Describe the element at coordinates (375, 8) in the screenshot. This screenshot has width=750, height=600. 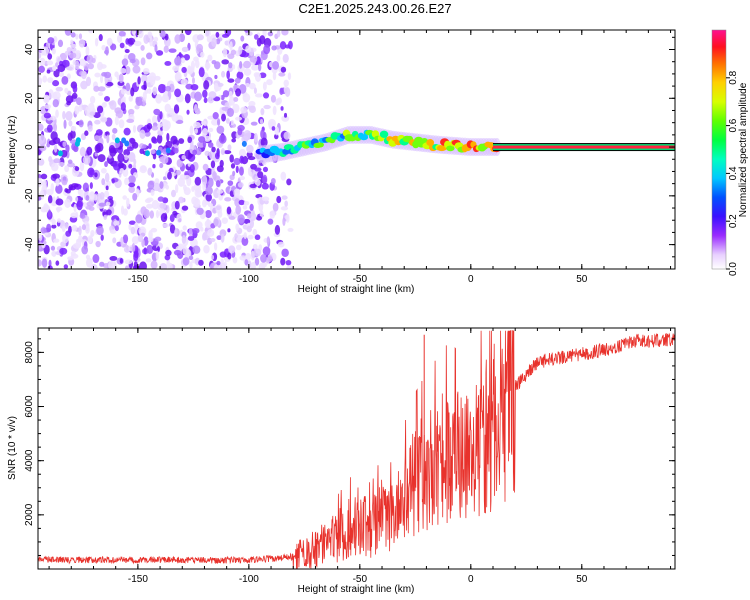
I see `figure-title: C2E1.2025.243.00.26.E27` at that location.